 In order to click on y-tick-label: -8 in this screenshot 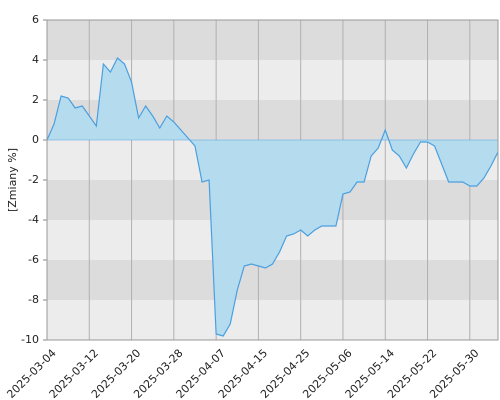, I will do `click(33, 299)`.